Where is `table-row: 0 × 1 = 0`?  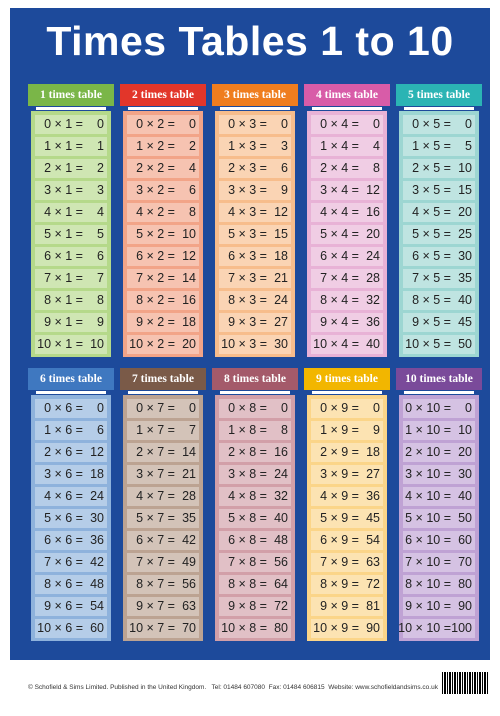 table-row: 0 × 1 = 0 is located at coordinates (71, 124).